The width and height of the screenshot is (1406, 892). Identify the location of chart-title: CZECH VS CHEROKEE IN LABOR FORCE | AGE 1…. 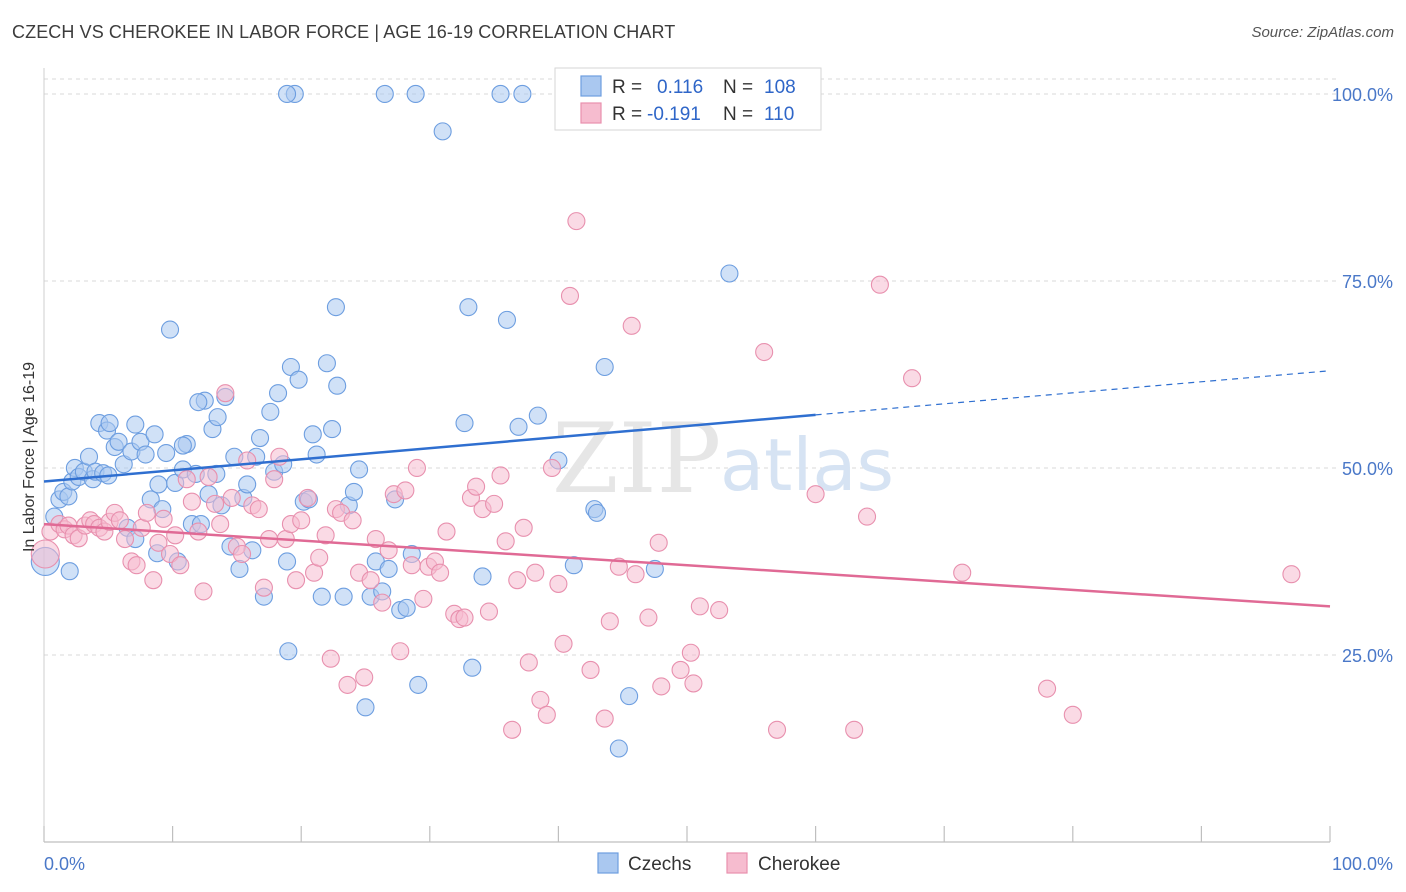
(344, 32).